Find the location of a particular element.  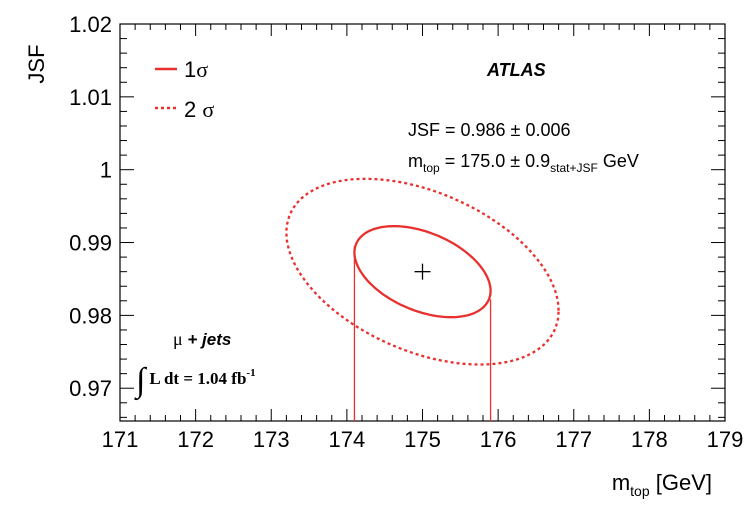

x-tick-label: 178 is located at coordinates (649, 439).